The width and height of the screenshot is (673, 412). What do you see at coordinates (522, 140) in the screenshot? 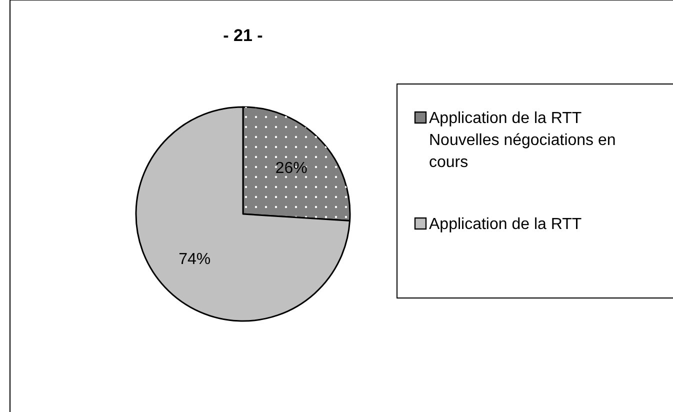
I see `legend-label: Application de la RTT Nouvelles négociations en cours` at bounding box center [522, 140].